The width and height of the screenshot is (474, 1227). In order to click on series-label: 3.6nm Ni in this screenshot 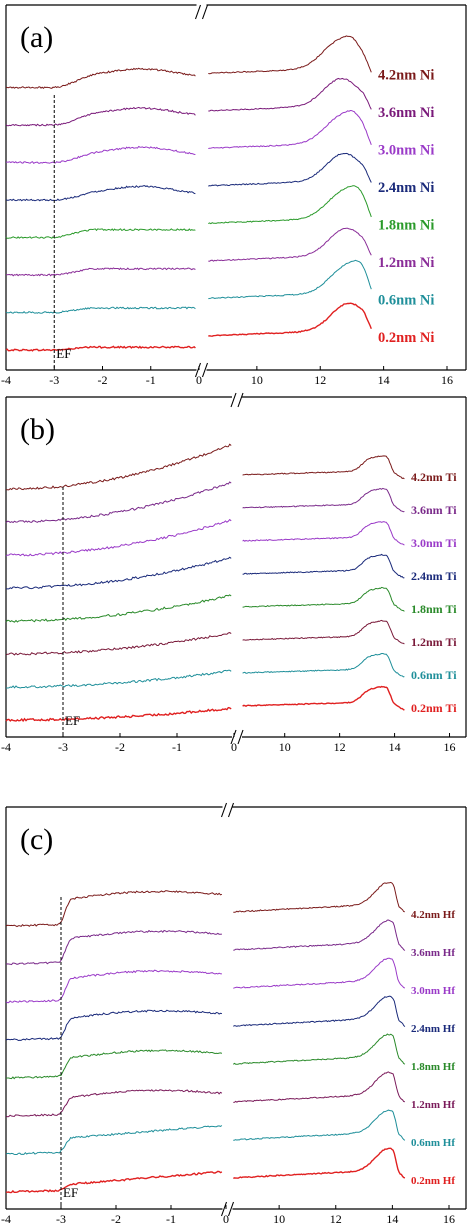, I will do `click(406, 113)`.